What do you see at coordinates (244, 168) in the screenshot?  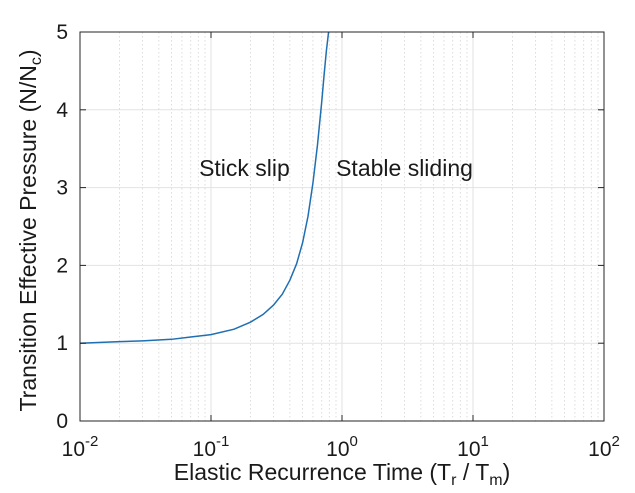 I see `region-annotation: Stick slip` at bounding box center [244, 168].